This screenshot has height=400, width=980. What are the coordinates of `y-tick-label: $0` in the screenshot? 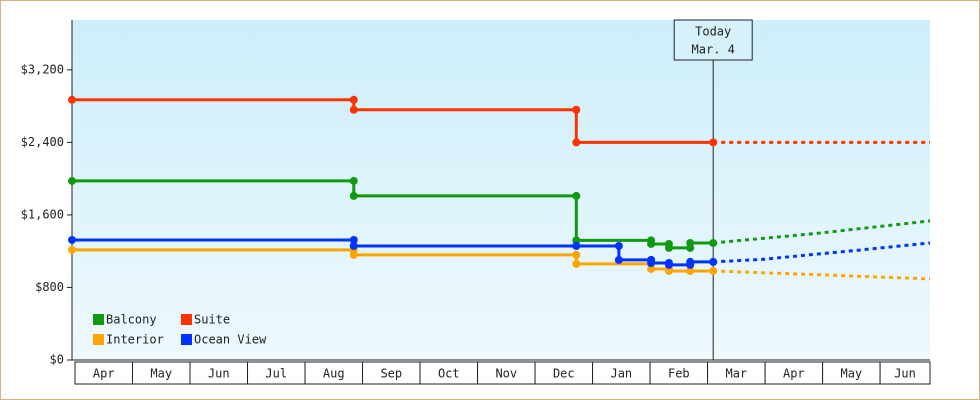 It's located at (57, 360).